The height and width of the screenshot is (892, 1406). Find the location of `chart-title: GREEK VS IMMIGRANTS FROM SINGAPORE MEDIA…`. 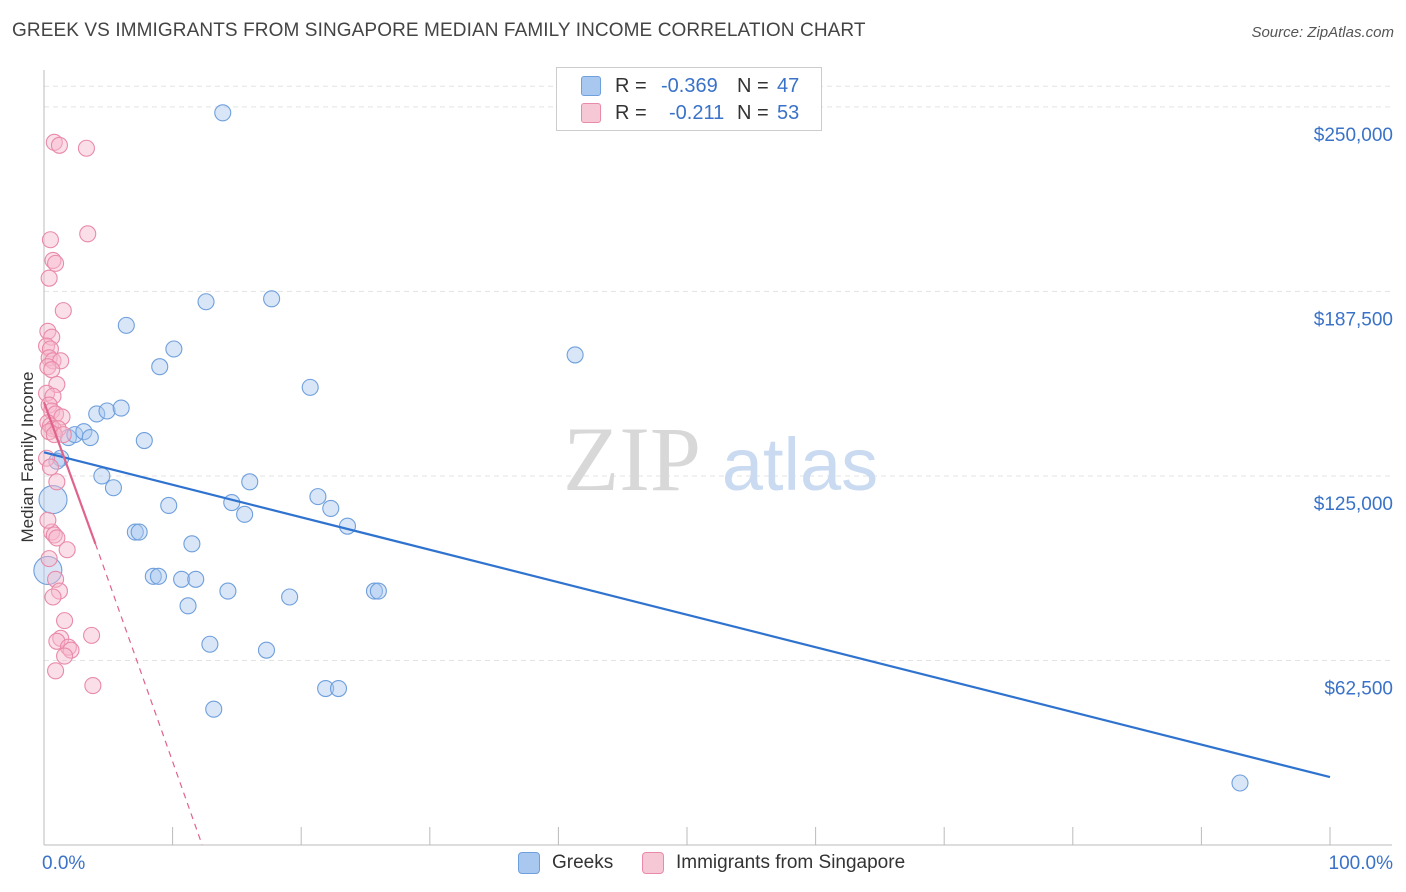

chart-title: GREEK VS IMMIGRANTS FROM SINGAPORE MEDIA… is located at coordinates (439, 30).